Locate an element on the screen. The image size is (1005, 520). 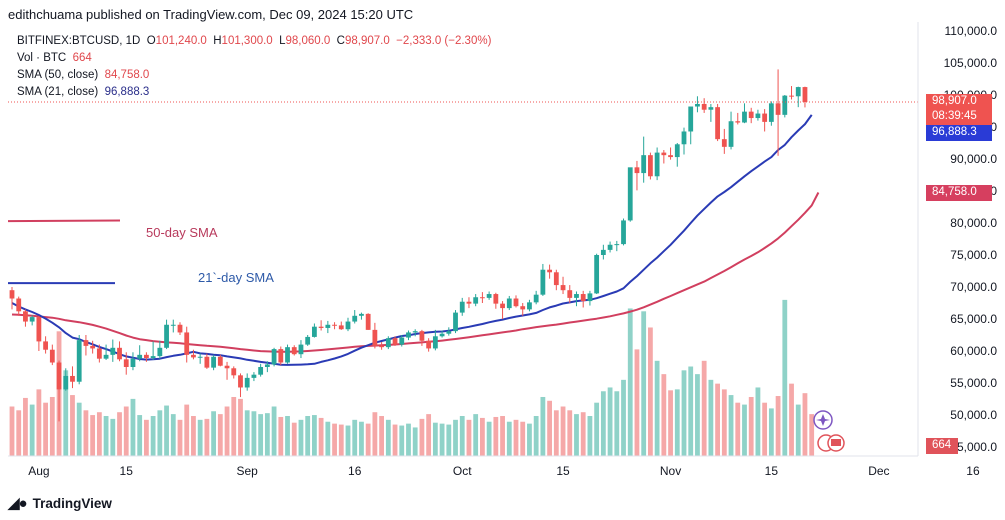
legend-sma50-row: SMA (50, close) 84,758.0 is located at coordinates (83, 75).